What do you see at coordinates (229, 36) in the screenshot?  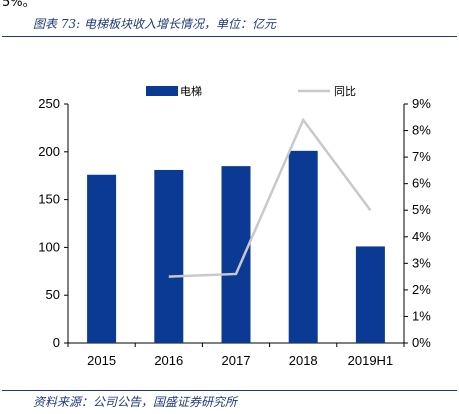 I see `top-rule` at bounding box center [229, 36].